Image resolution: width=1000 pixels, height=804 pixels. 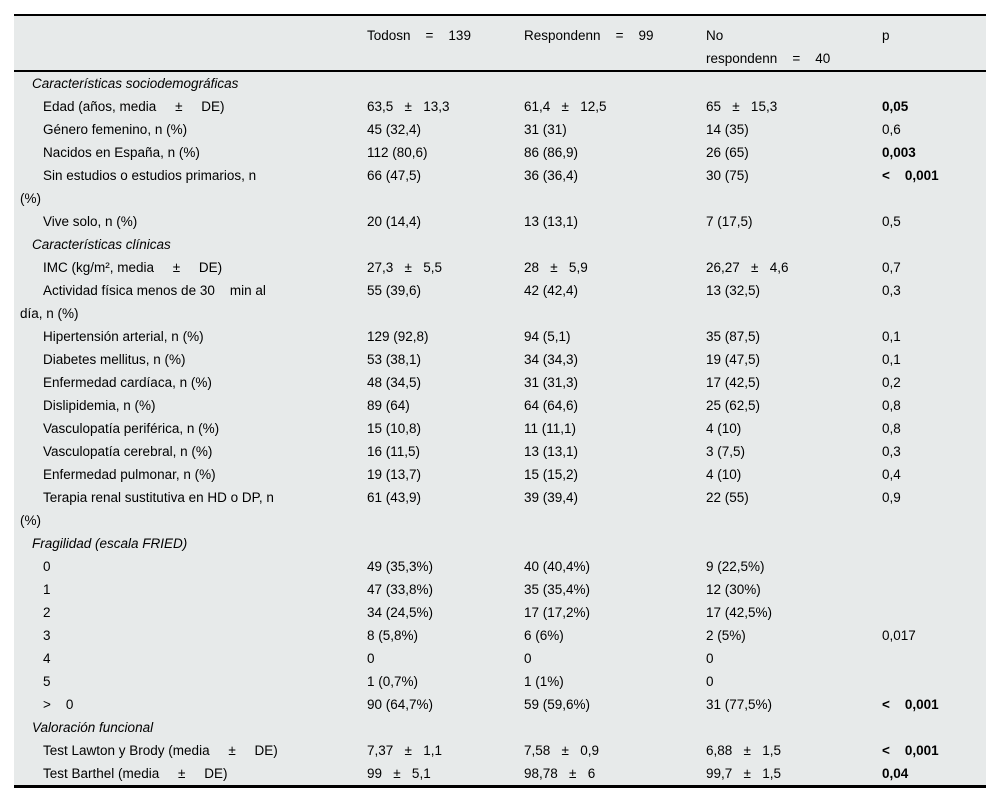 What do you see at coordinates (500, 15) in the screenshot?
I see `table-top-rule` at bounding box center [500, 15].